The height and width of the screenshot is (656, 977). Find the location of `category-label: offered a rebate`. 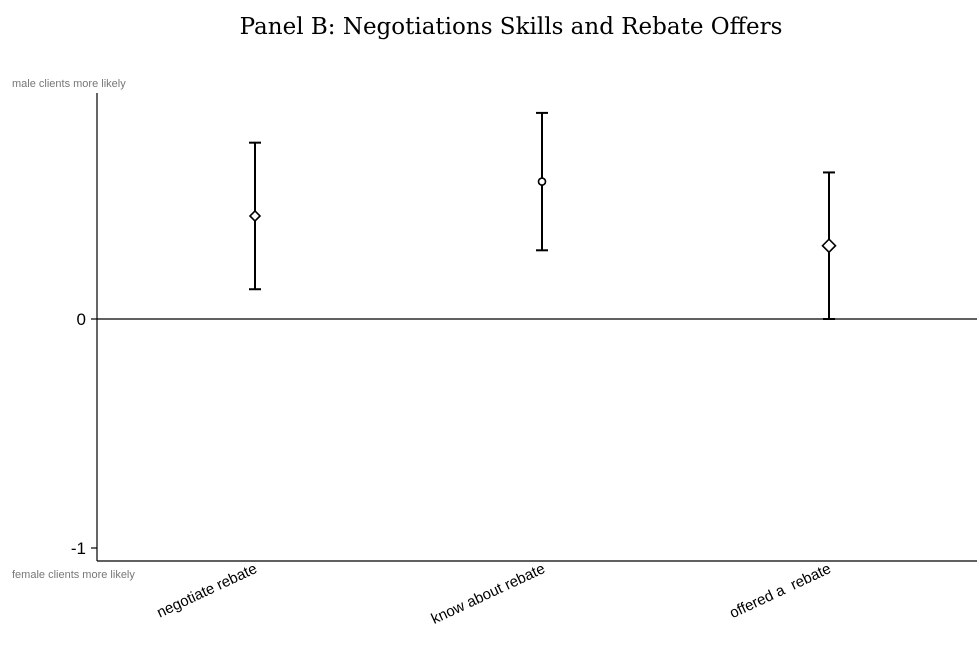

category-label: offered a rebate is located at coordinates (780, 591).